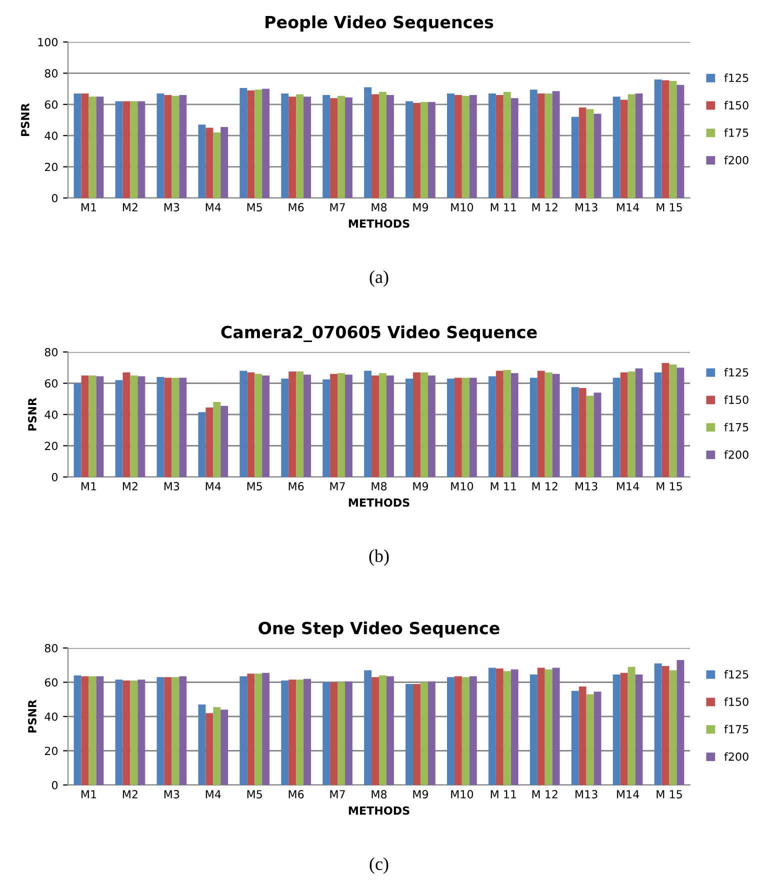  Describe the element at coordinates (628, 486) in the screenshot. I see `x-tick-label: M14` at that location.